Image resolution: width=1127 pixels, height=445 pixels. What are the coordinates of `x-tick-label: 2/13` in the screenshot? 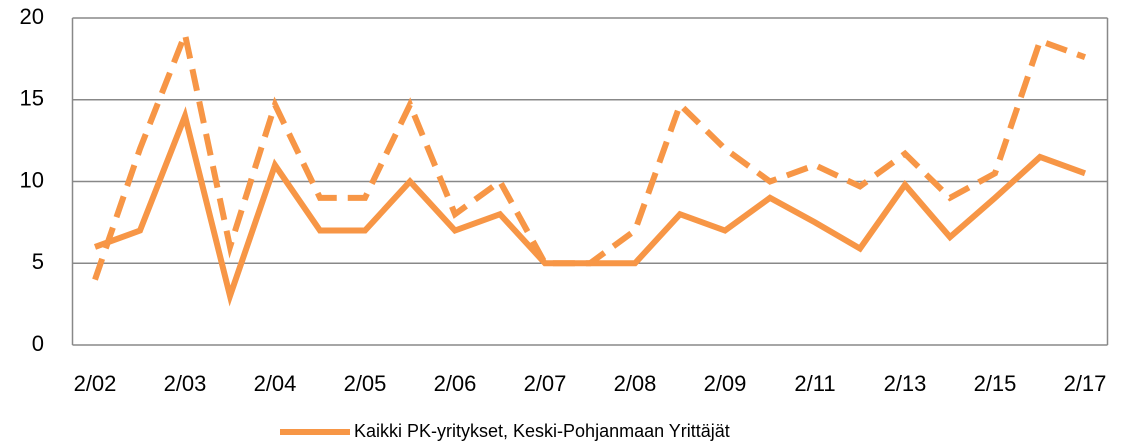 It's located at (905, 383).